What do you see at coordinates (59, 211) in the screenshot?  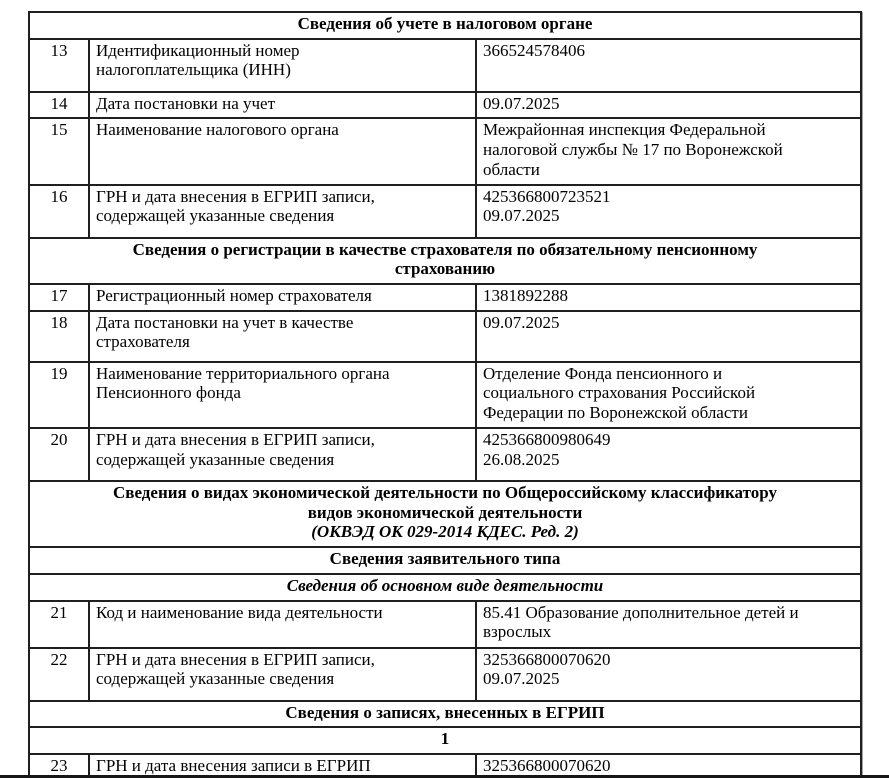 I see `row-number: 16` at bounding box center [59, 211].